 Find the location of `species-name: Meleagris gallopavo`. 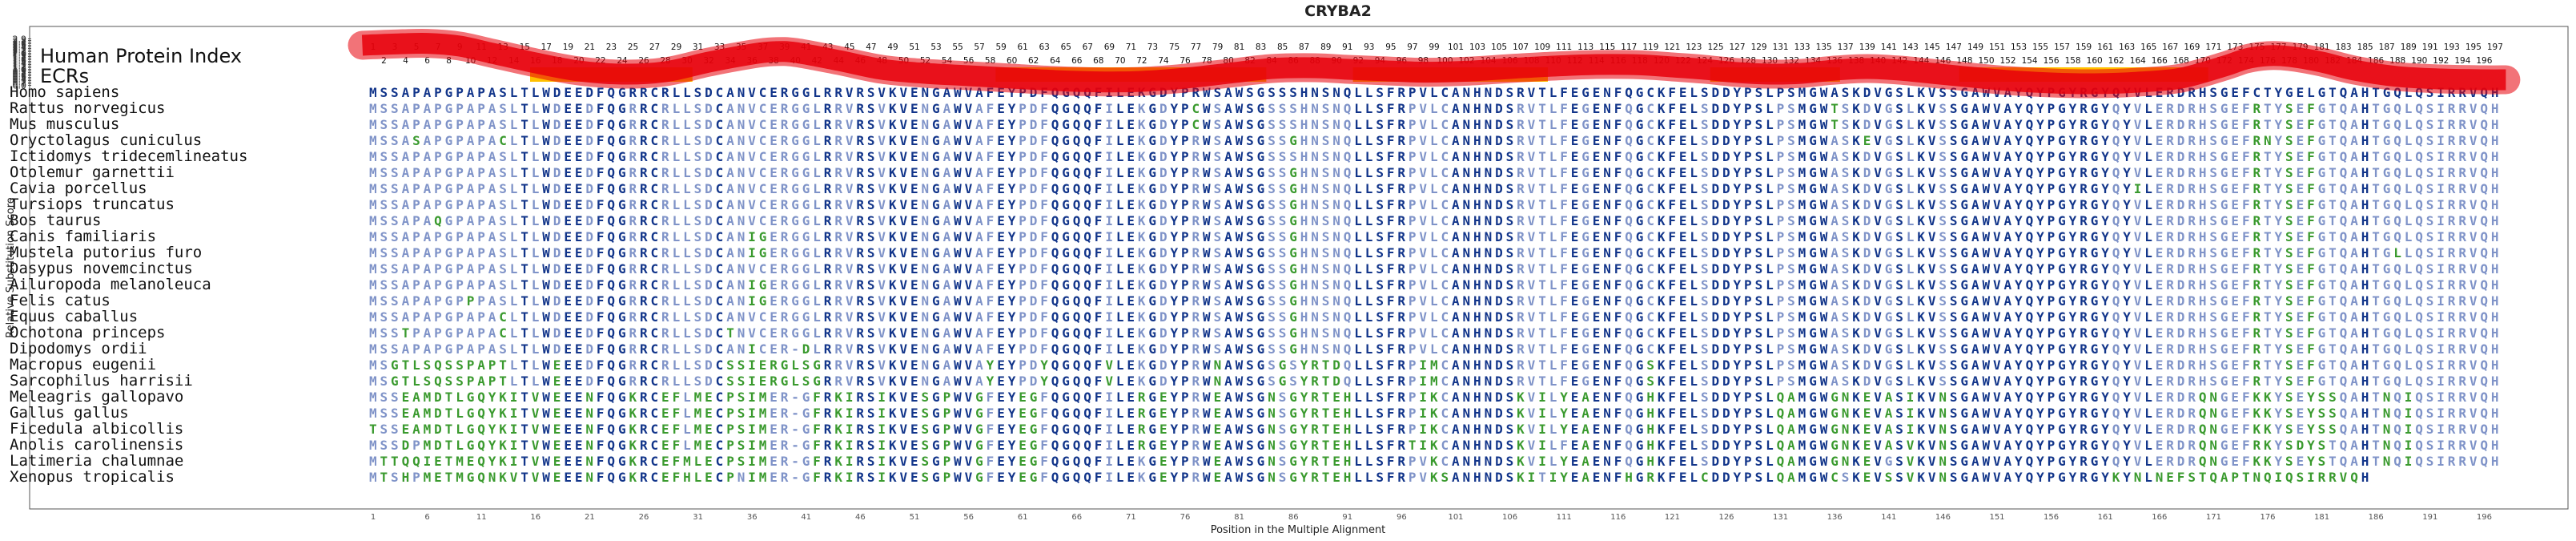

species-name: Meleagris gallopavo is located at coordinates (96, 397).